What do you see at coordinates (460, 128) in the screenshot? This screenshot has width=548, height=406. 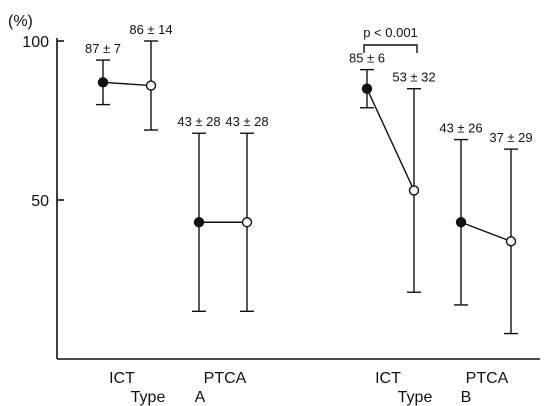 I see `data-label: 43 ± 26` at bounding box center [460, 128].